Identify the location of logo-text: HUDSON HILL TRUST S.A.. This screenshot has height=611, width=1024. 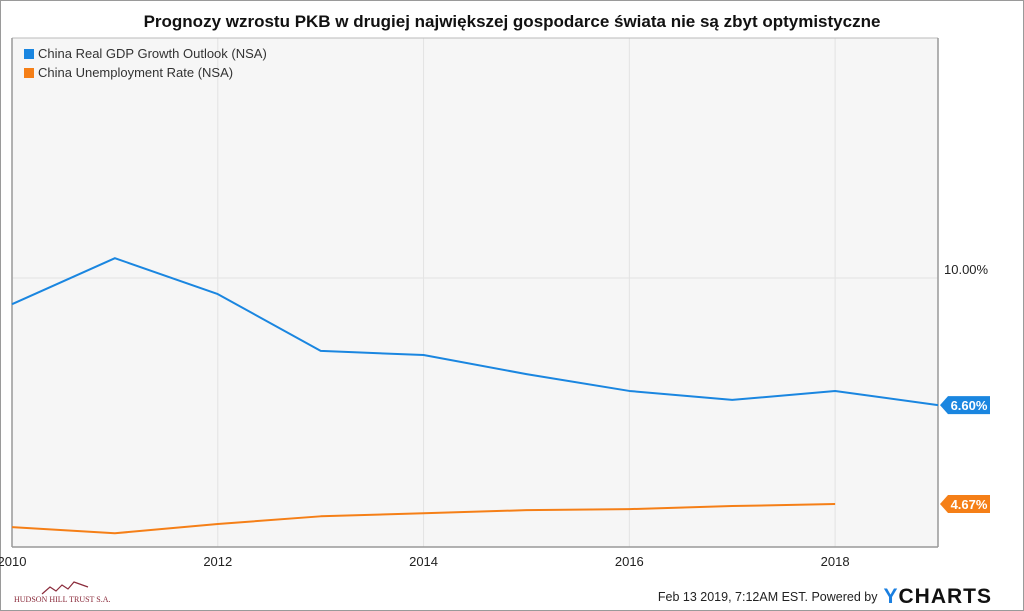
(62, 599).